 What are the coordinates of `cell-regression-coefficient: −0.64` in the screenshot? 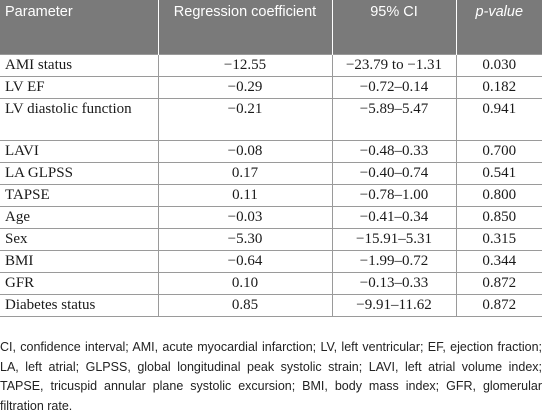 It's located at (244, 260).